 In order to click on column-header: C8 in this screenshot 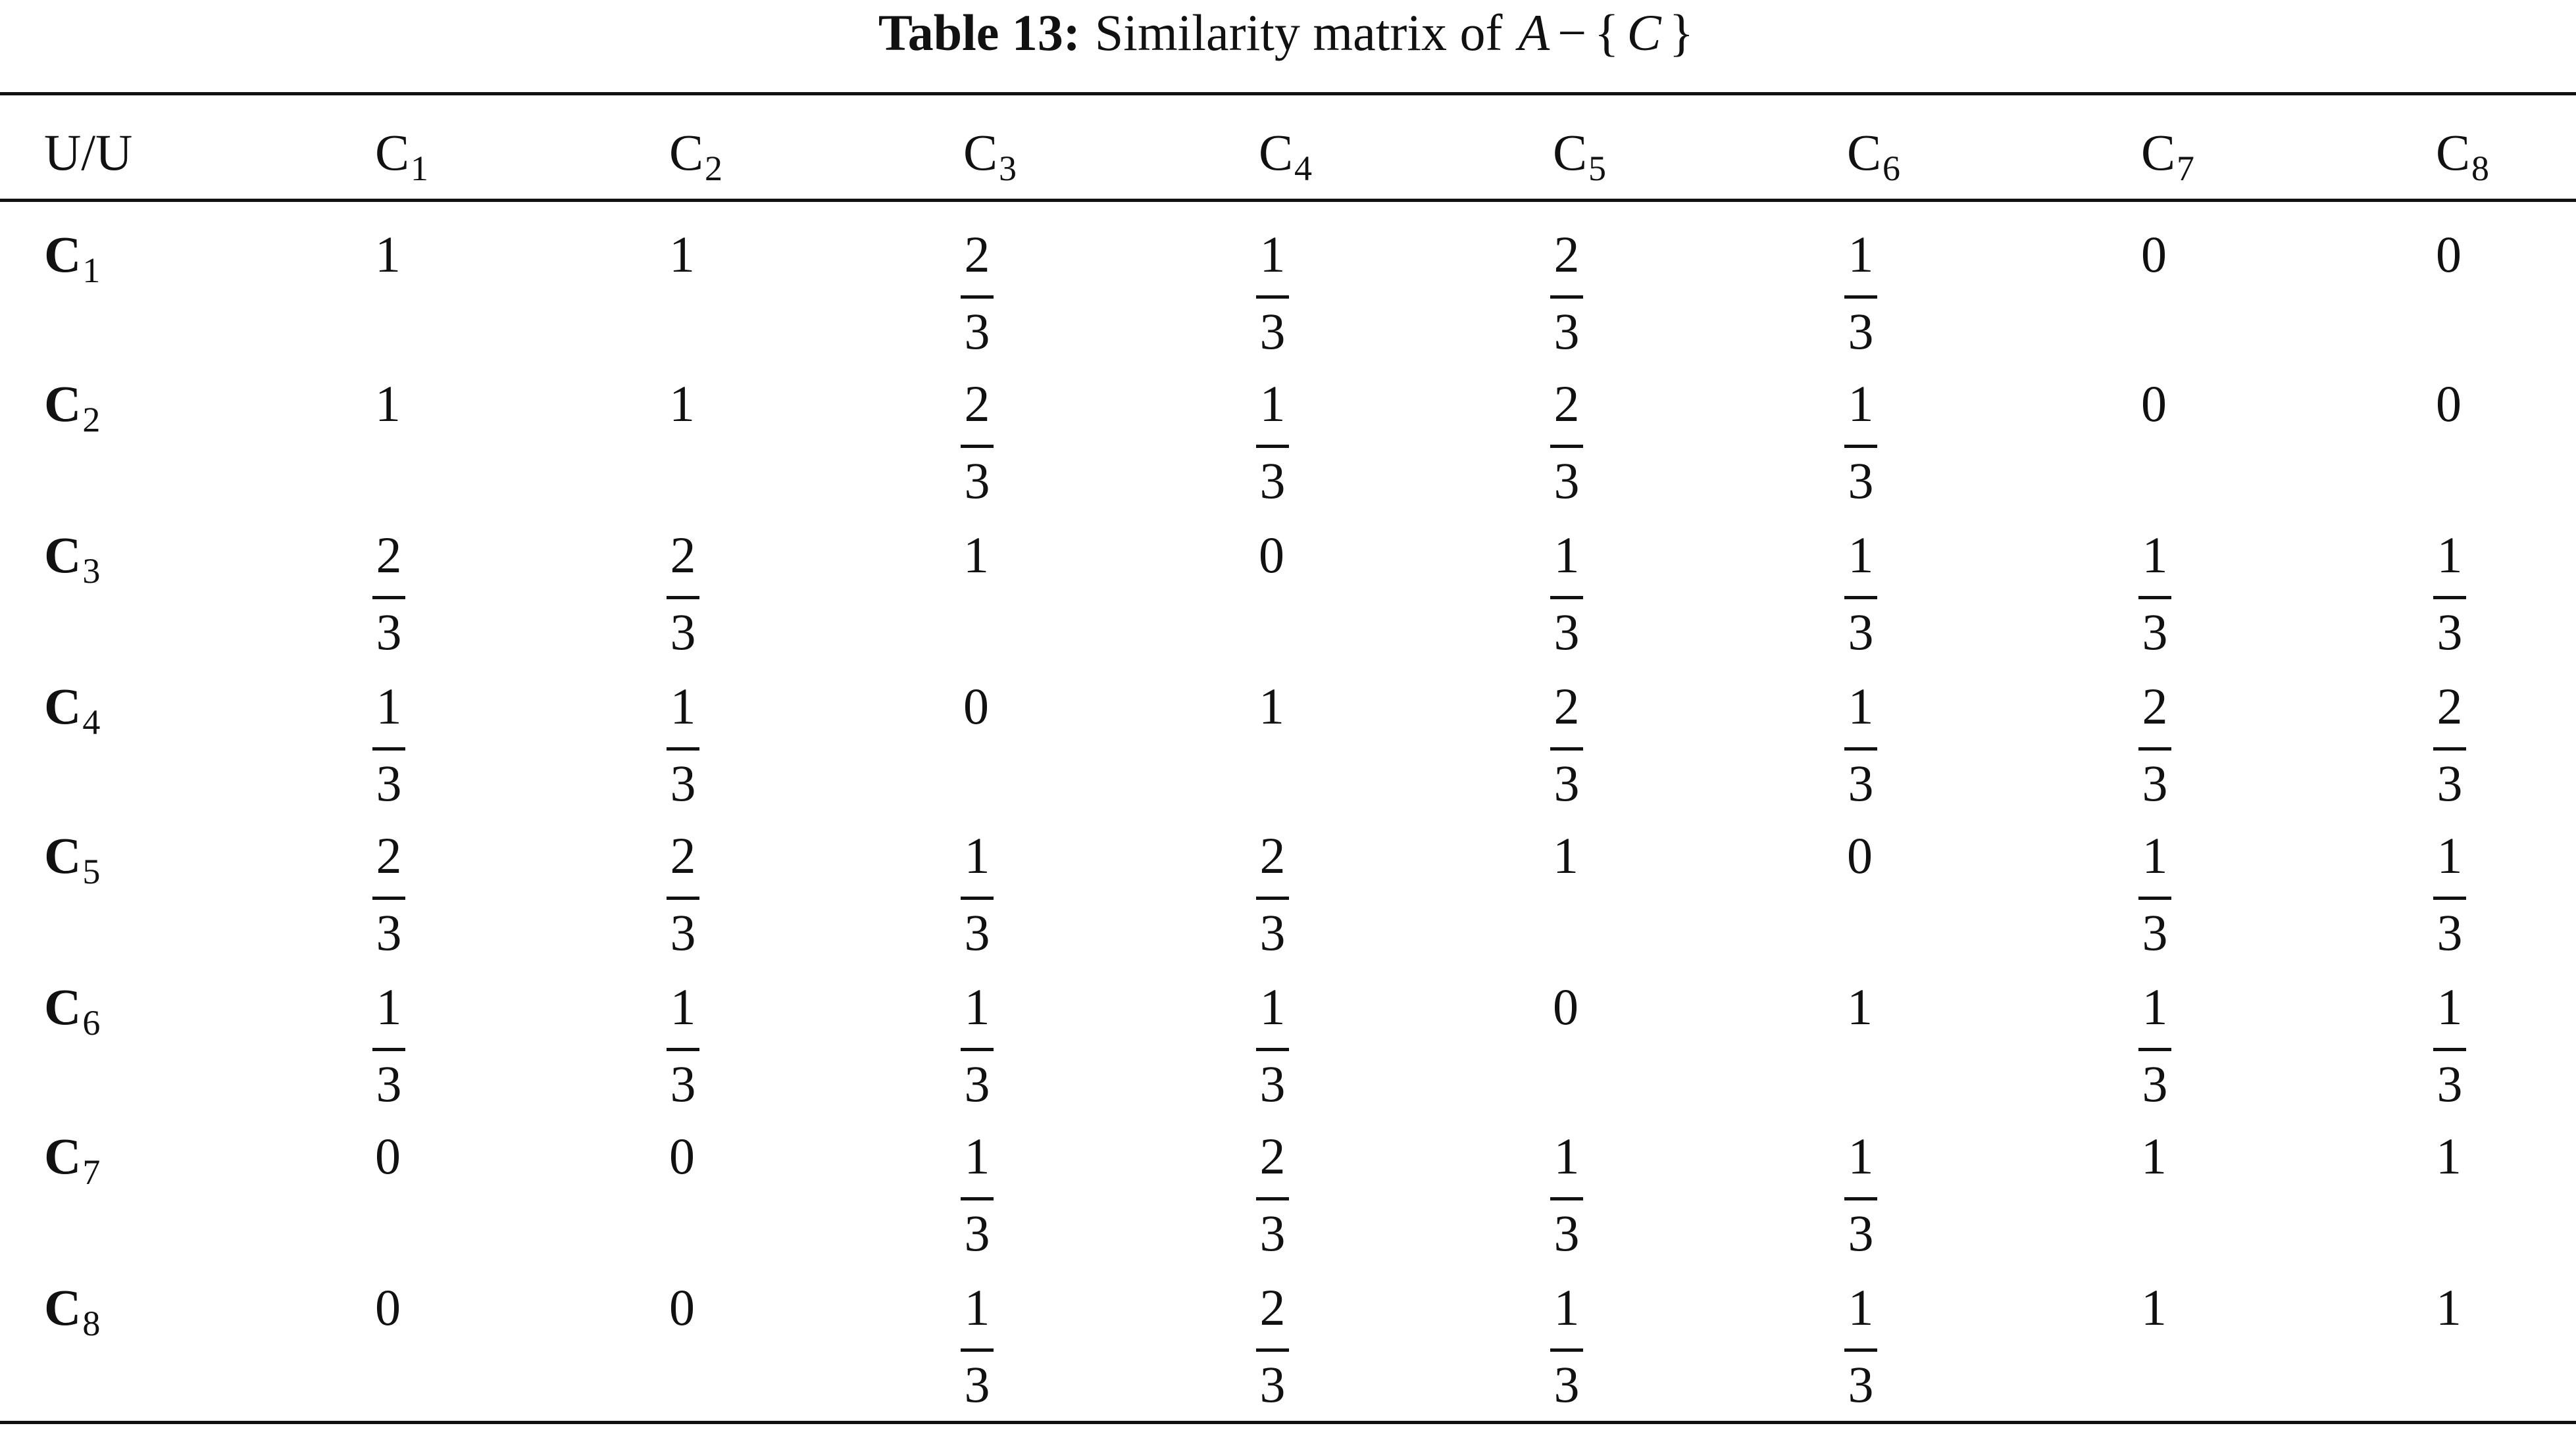, I will do `click(2462, 155)`.